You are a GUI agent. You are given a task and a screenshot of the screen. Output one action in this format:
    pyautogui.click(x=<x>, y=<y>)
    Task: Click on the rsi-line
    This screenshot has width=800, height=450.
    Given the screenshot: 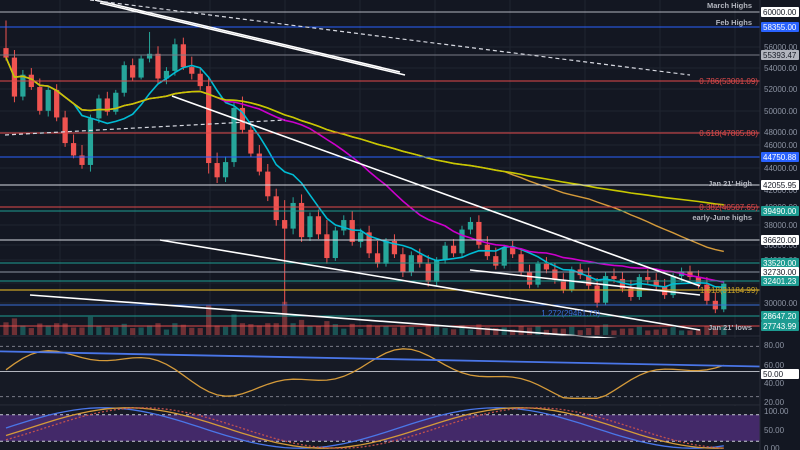 What is the action you would take?
    pyautogui.click(x=364, y=373)
    